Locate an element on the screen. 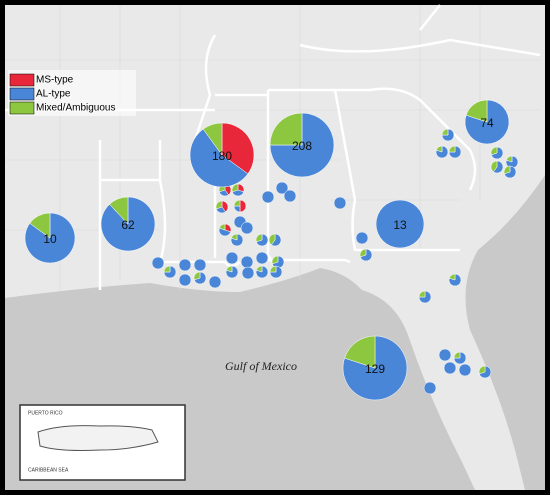  legend-label: AL-type is located at coordinates (53, 94).